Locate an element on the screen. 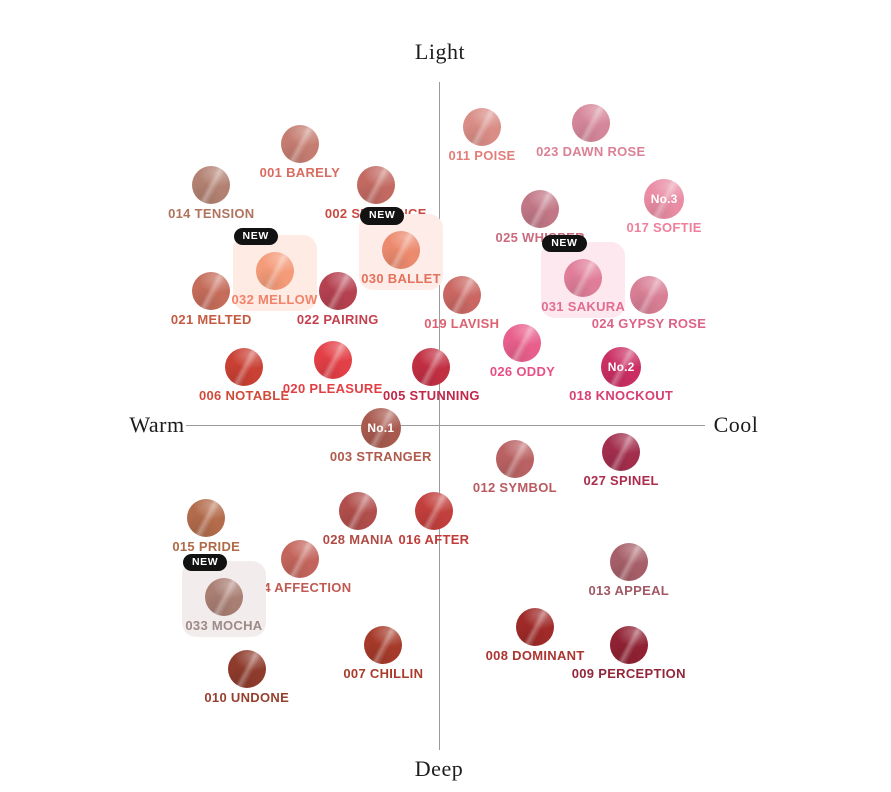 The width and height of the screenshot is (891, 792). shade-swatch-007-chillin is located at coordinates (383, 644).